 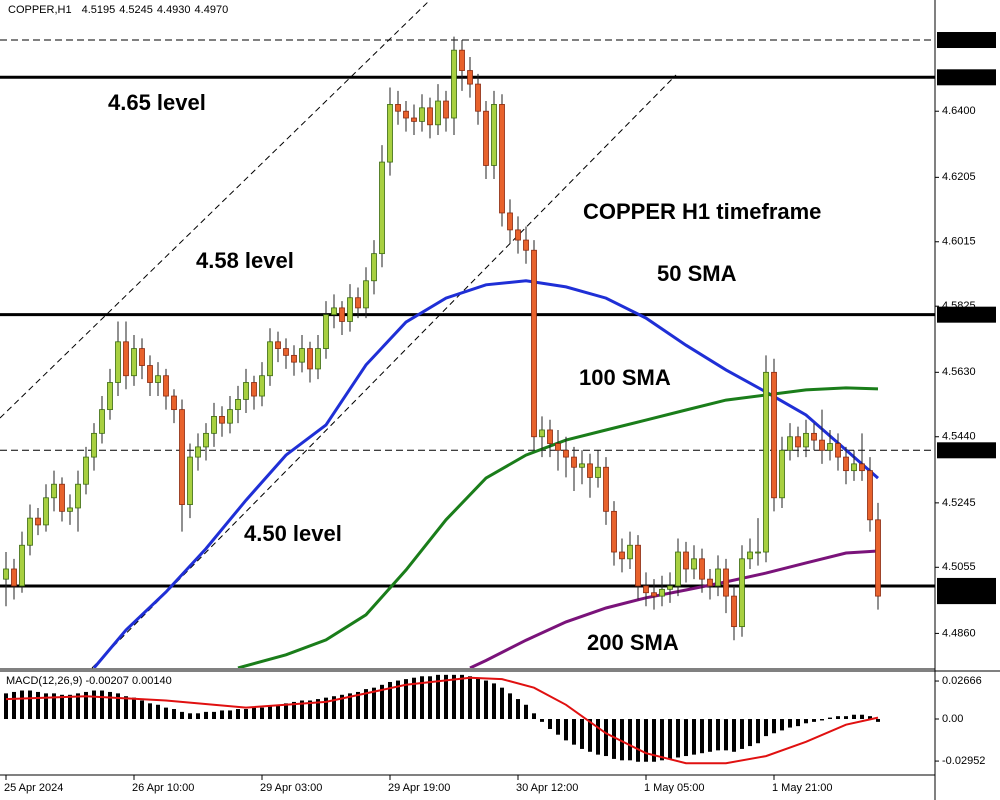 I want to click on annotation: COPPER H1 timeframe, so click(x=702, y=211).